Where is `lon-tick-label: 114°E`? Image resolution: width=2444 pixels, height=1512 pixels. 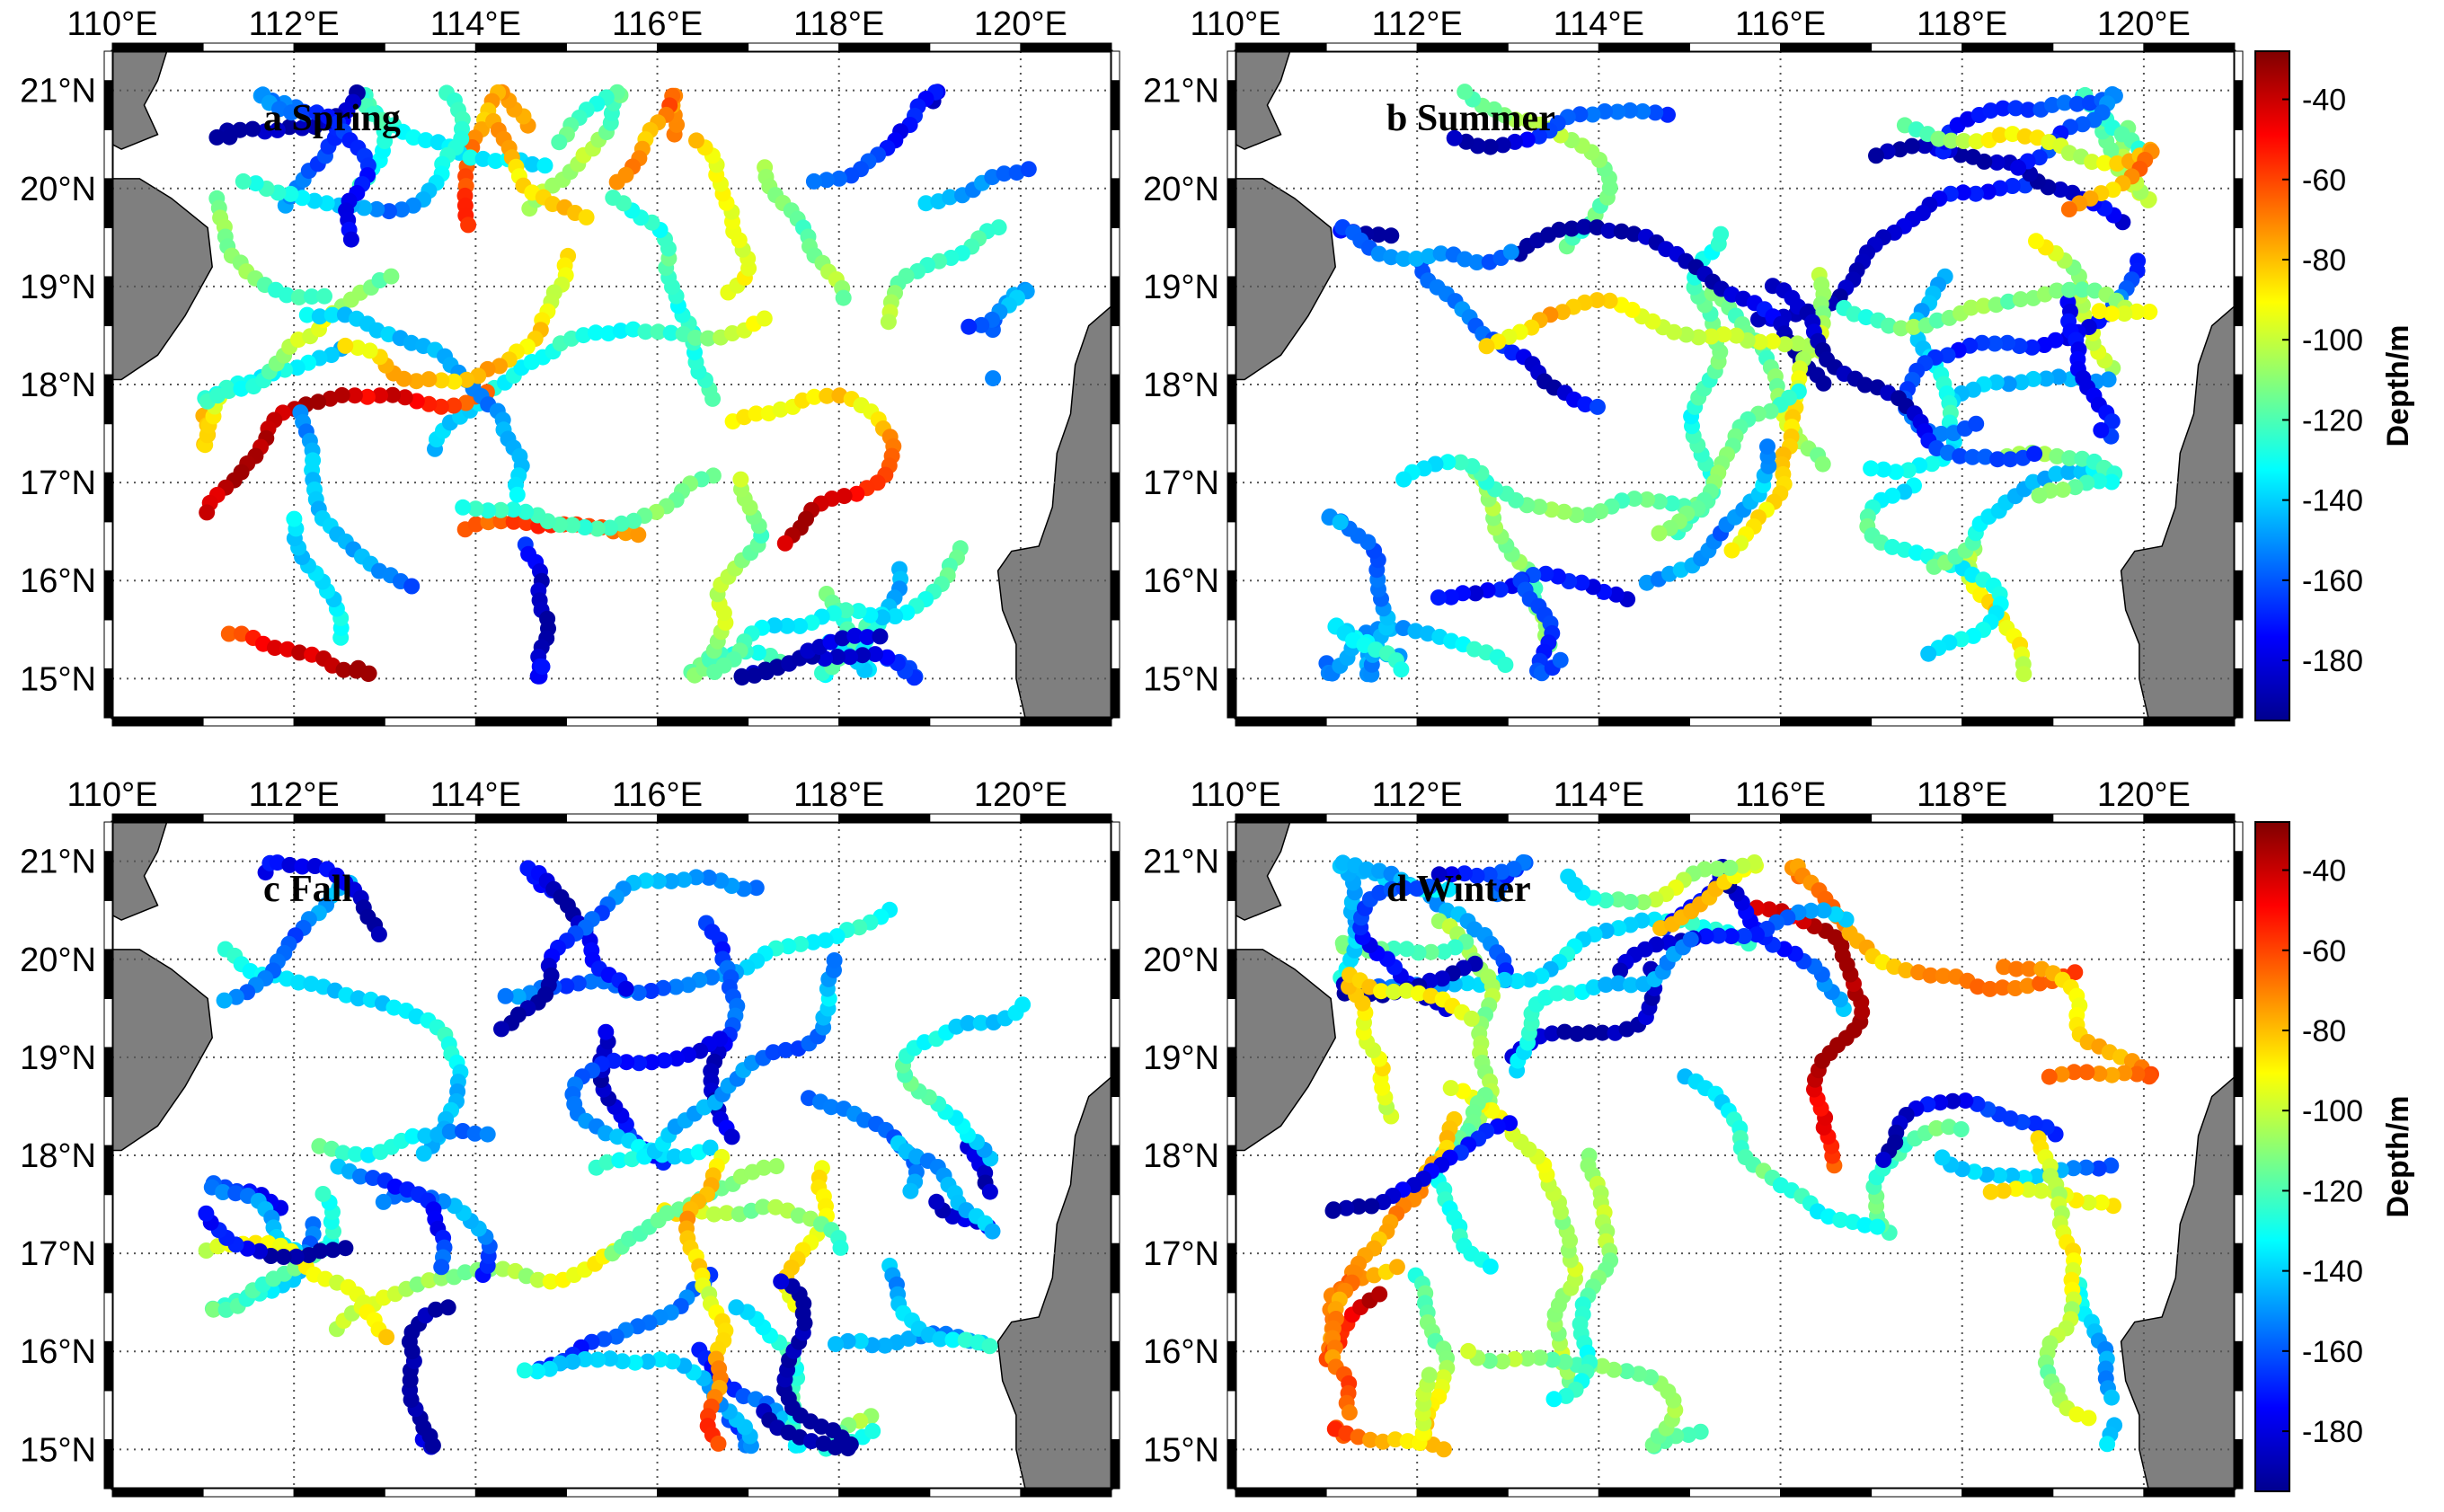
lon-tick-label: 114°E is located at coordinates (475, 24).